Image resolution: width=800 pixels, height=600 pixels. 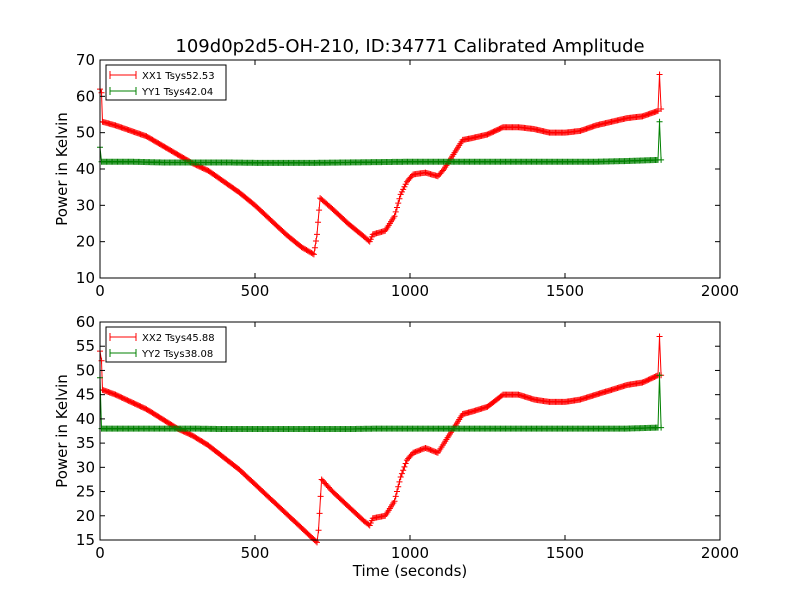 What do you see at coordinates (85, 540) in the screenshot?
I see `y-tick-label: 15` at bounding box center [85, 540].